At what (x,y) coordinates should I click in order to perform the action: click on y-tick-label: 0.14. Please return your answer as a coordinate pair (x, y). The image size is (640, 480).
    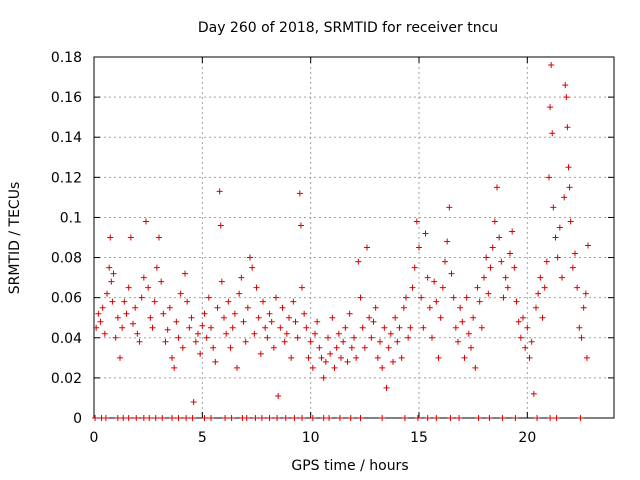
    Looking at the image, I should click on (66, 138).